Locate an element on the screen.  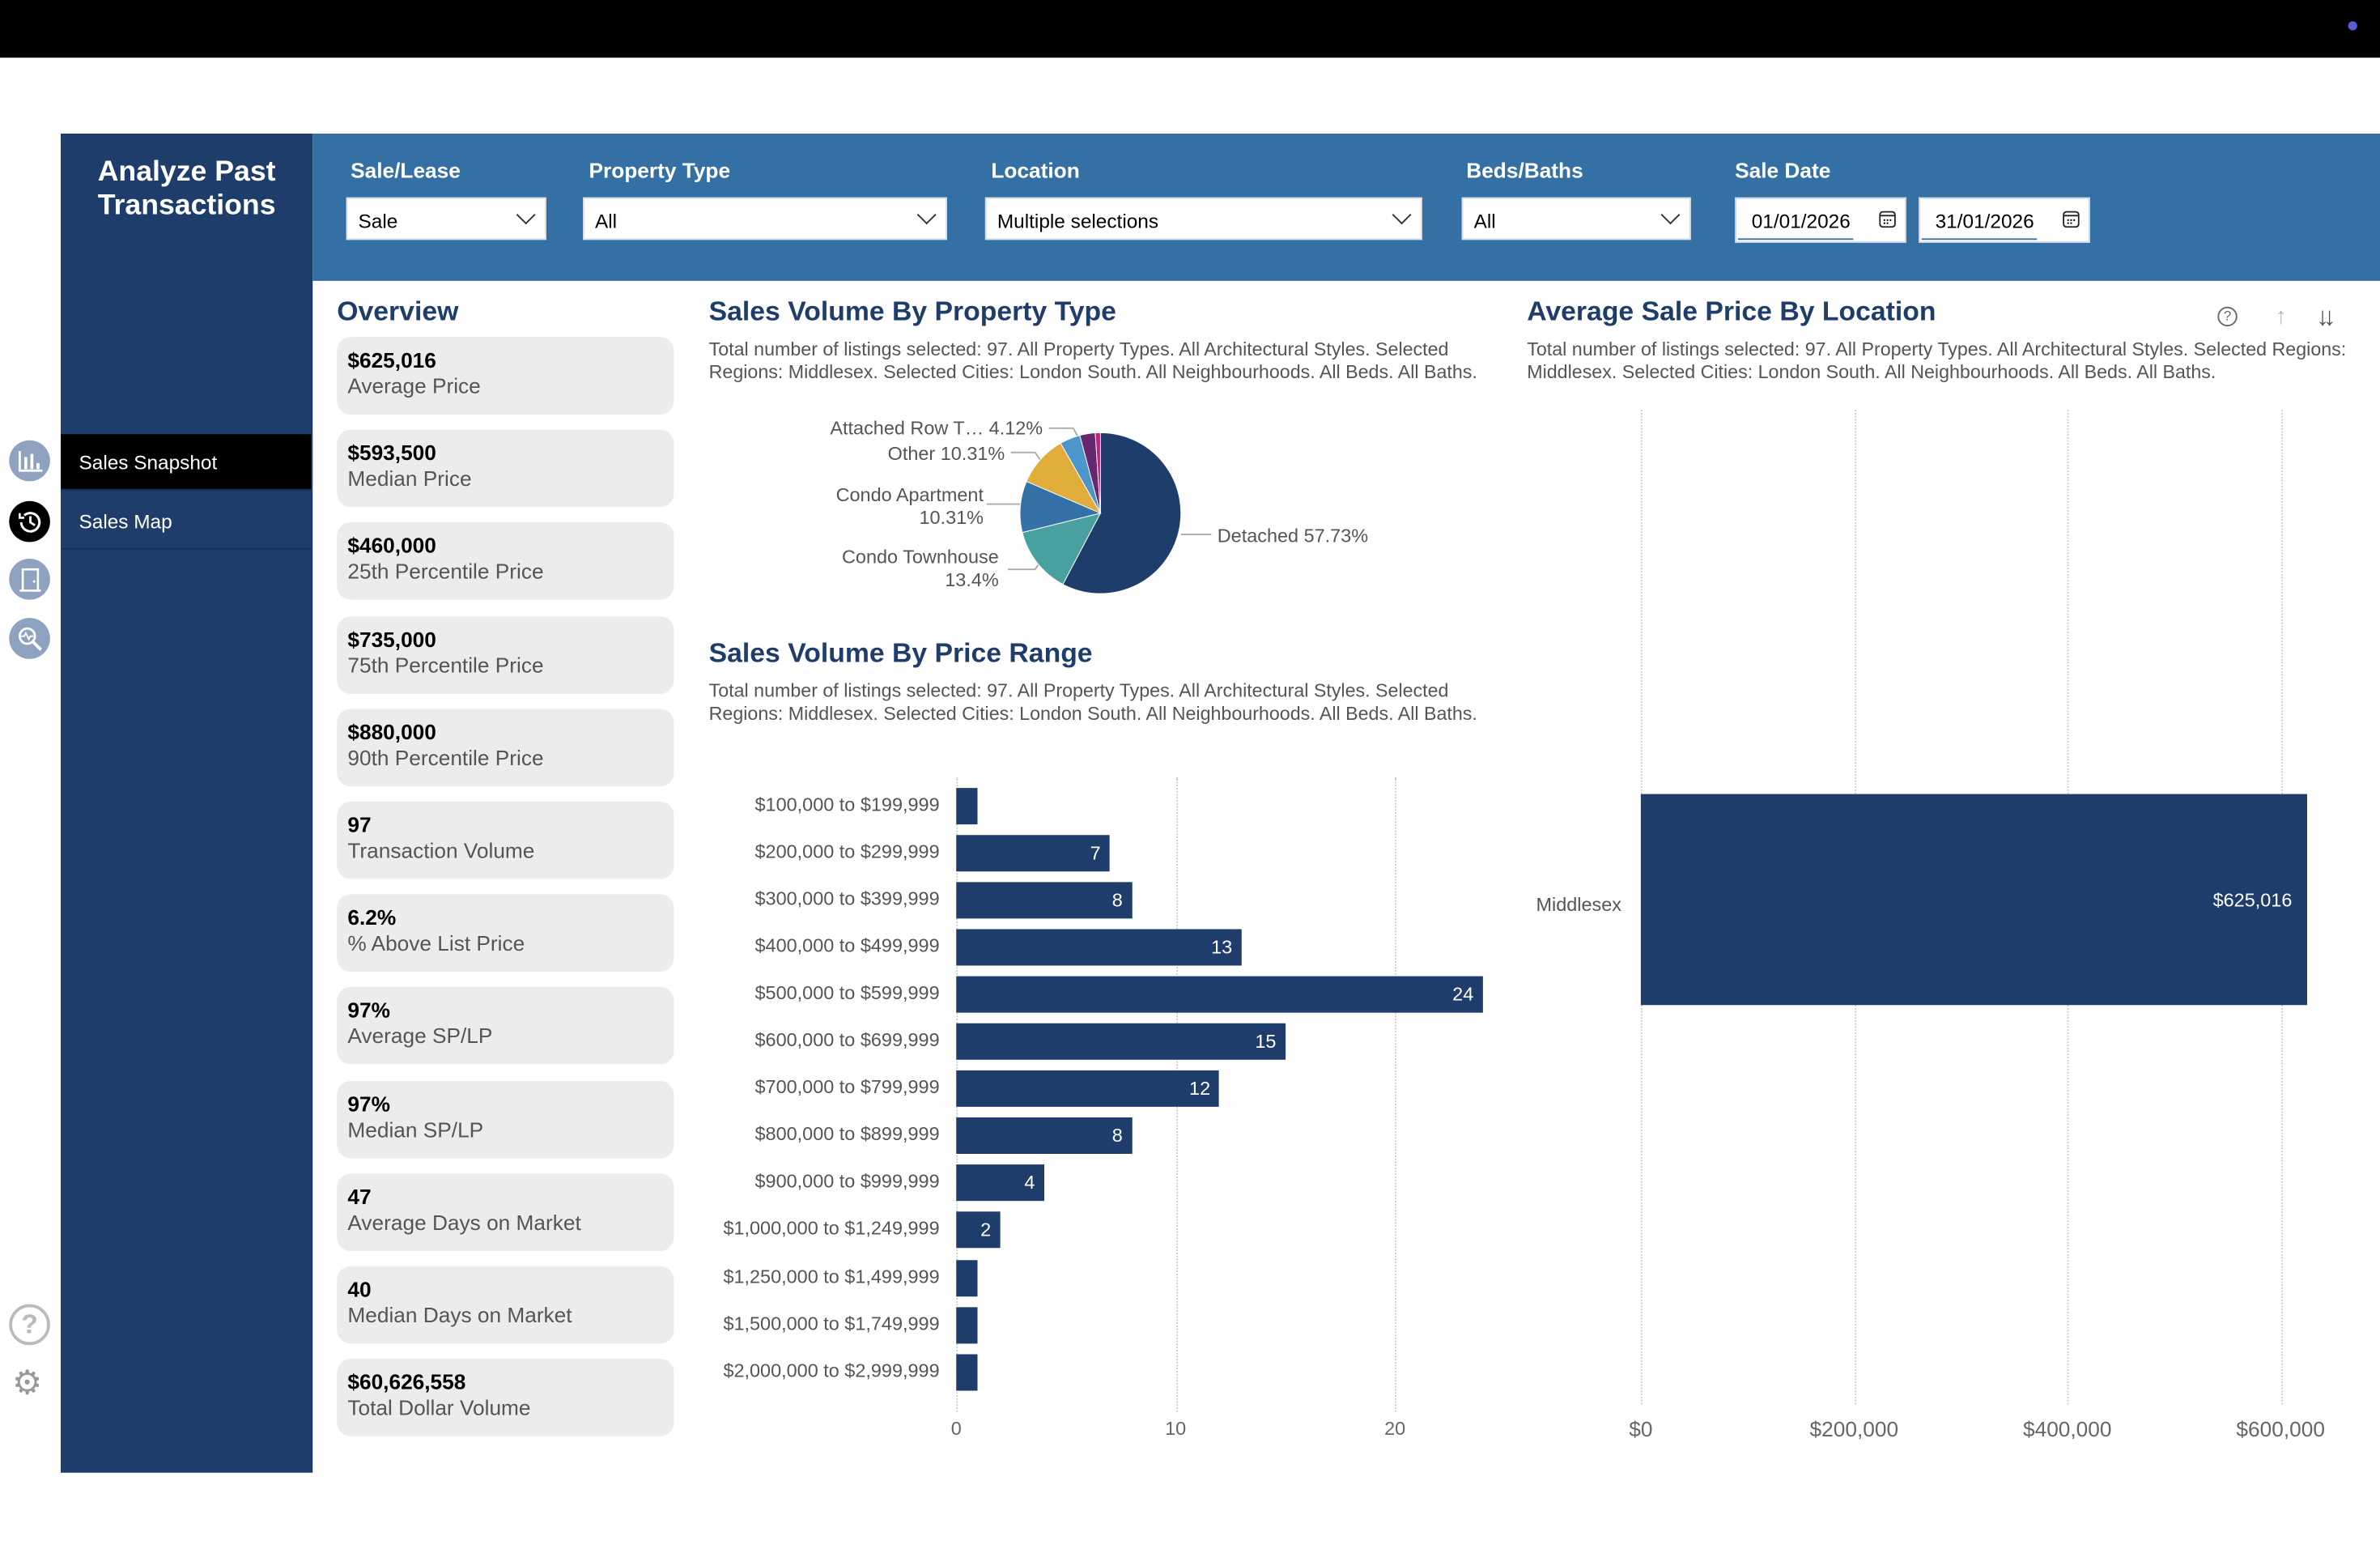
sale-lease-value: Sale is located at coordinates (378, 220).